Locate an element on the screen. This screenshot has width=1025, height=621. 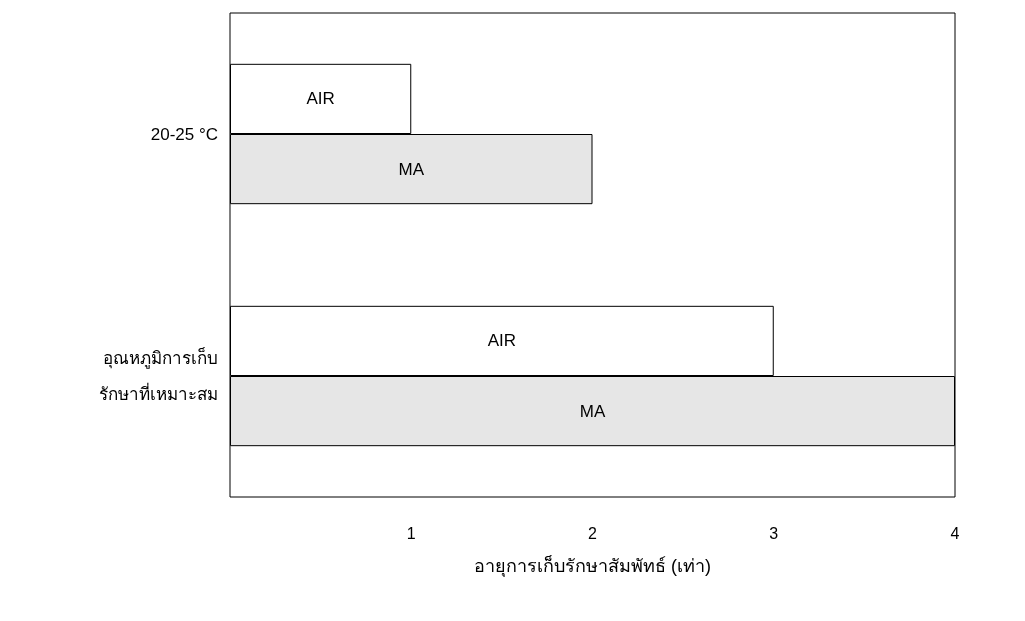
x-tick-label: 2 is located at coordinates (593, 533).